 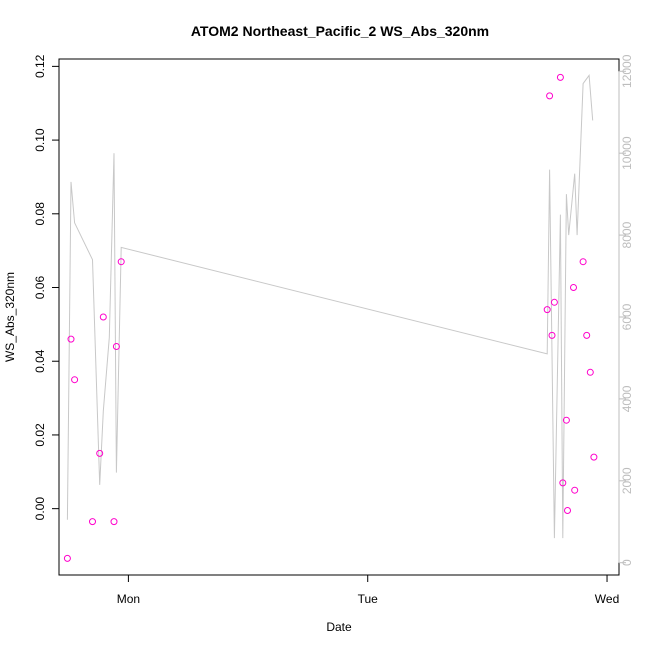 I want to click on y-axis-label: WS_Abs_320nm, so click(x=10, y=317).